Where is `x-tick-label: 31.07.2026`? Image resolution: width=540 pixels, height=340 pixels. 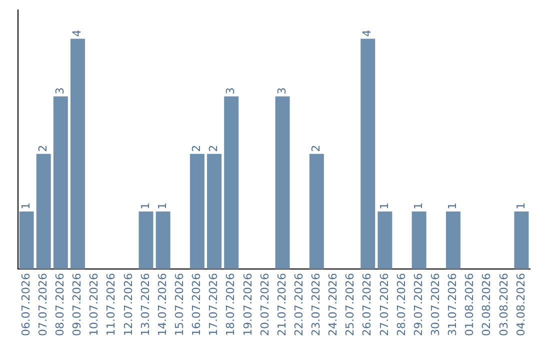 x-tick-label: 31.07.2026 is located at coordinates (453, 304).